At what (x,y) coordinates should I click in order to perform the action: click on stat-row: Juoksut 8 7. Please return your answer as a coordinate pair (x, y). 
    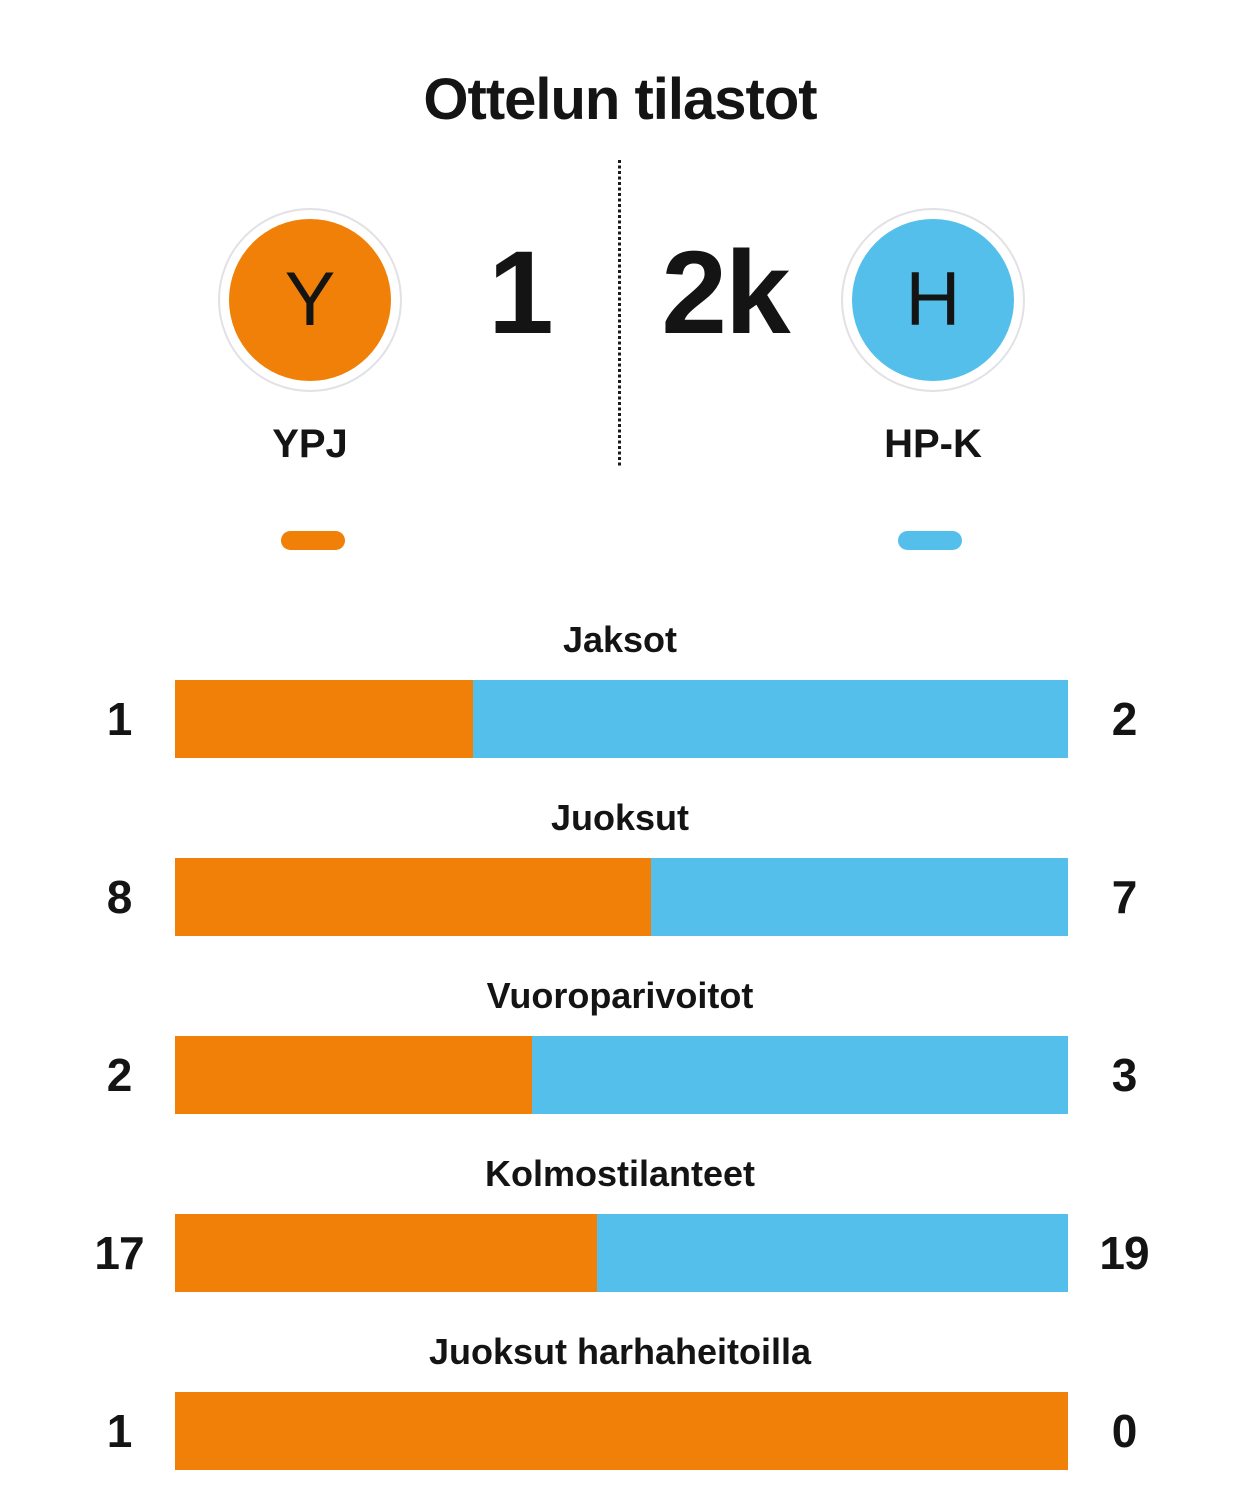
    Looking at the image, I should click on (620, 882).